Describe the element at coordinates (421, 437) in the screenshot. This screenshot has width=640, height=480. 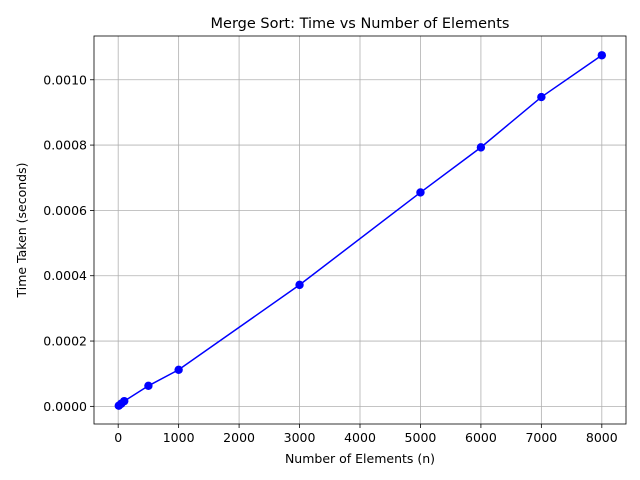
I see `x-tick-label: 5000` at that location.